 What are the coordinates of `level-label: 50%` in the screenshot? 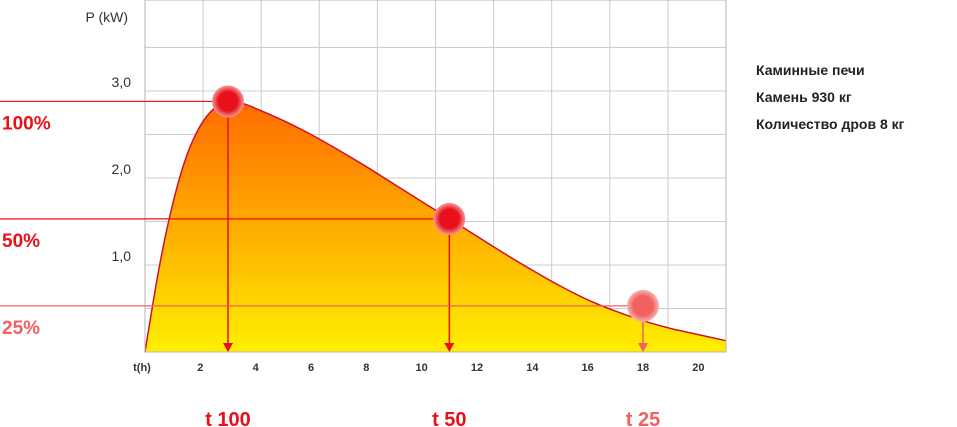 It's located at (21, 241).